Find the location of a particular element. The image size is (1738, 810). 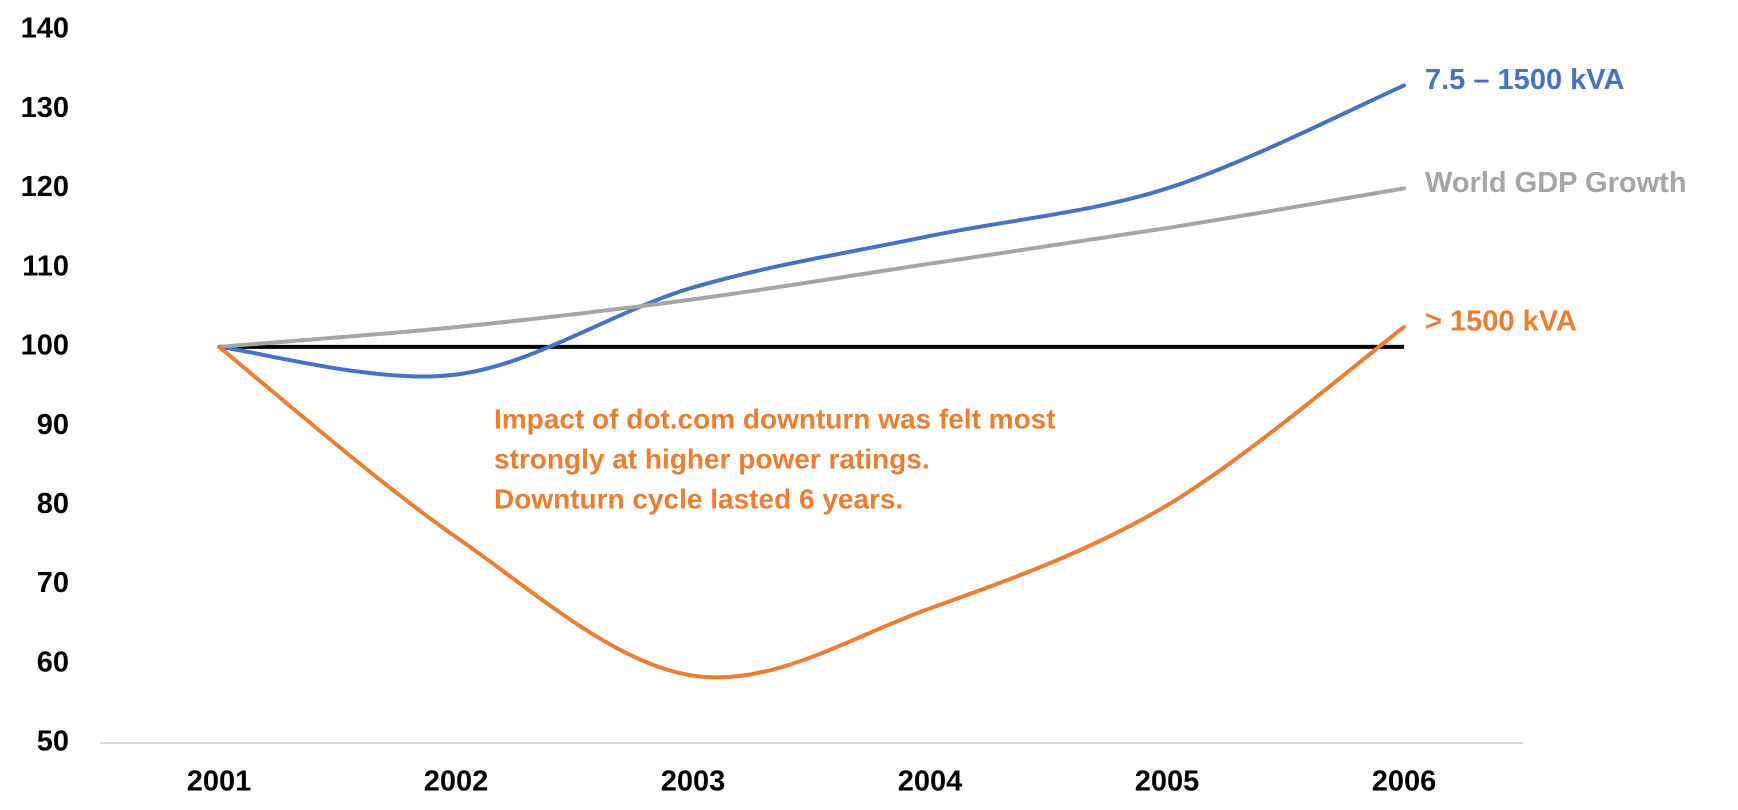

y-tick-label: 80 is located at coordinates (53, 504).